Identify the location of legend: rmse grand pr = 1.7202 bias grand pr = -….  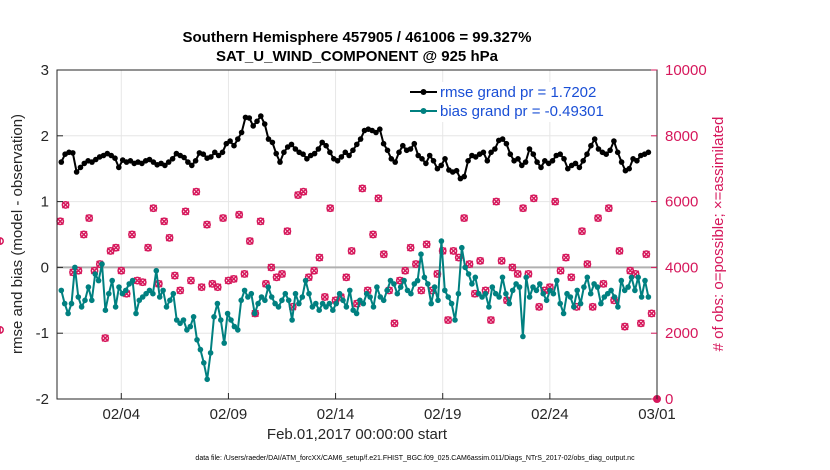
(528, 102).